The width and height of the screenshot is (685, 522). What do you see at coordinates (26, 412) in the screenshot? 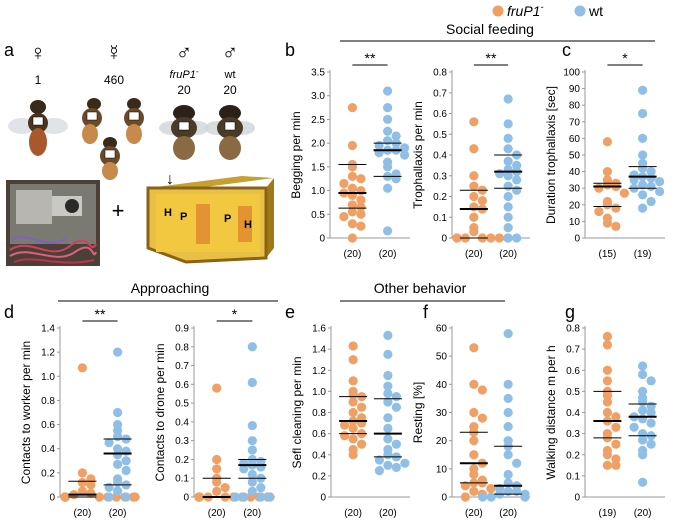
I see `y-axis-label-d1: Contacts to worker per min` at bounding box center [26, 412].